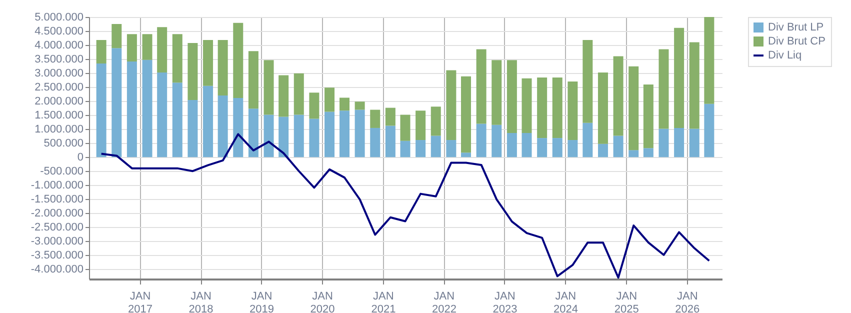 The image size is (851, 313). Describe the element at coordinates (444, 301) in the screenshot. I see `x-tick-label: JAN 2022` at that location.